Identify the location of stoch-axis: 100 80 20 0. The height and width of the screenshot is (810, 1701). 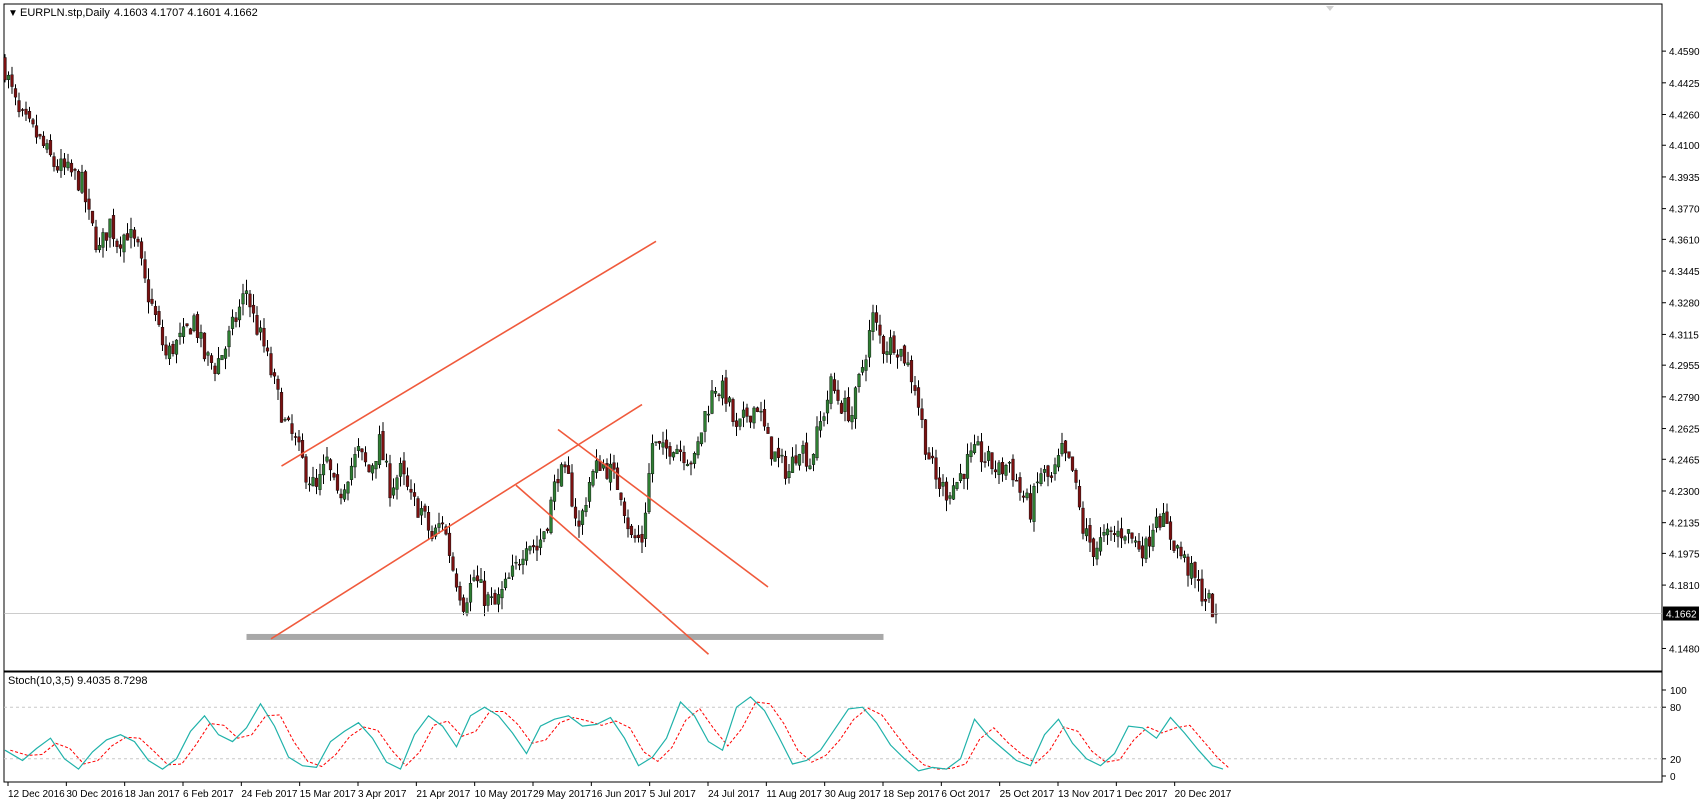
(845, 727).